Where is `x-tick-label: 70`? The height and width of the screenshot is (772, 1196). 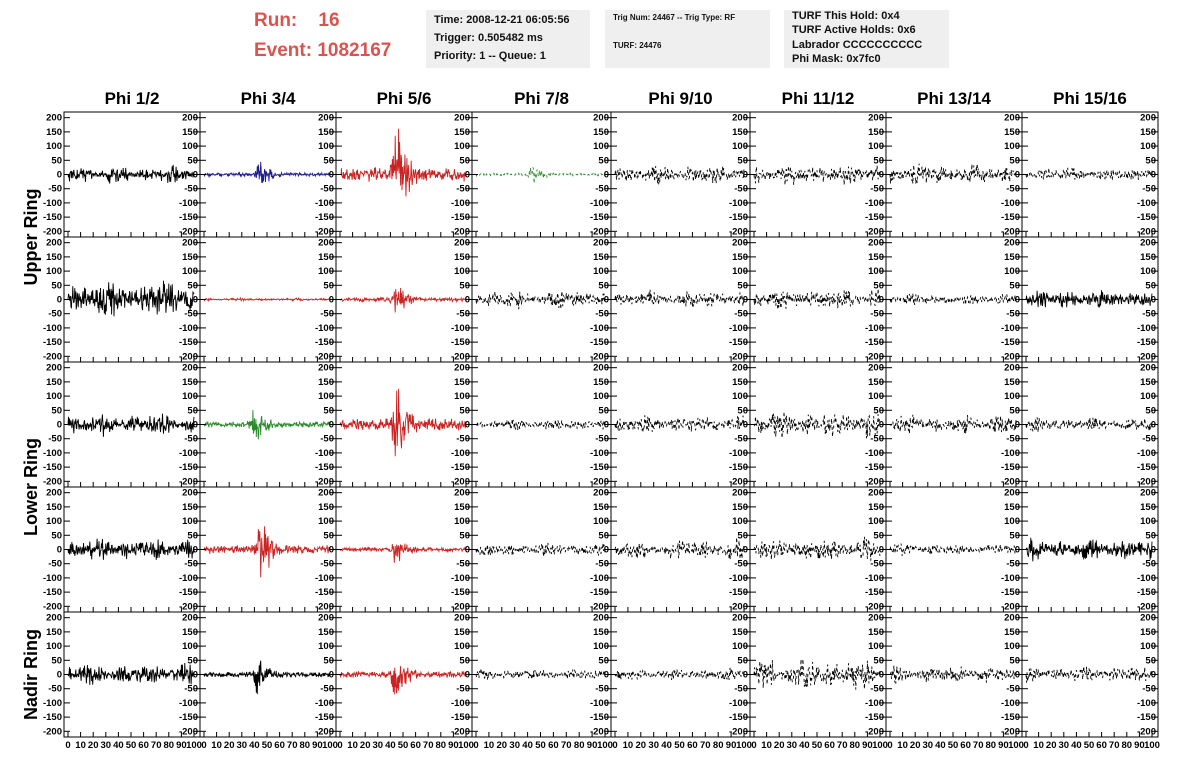
x-tick-label: 70 is located at coordinates (705, 745).